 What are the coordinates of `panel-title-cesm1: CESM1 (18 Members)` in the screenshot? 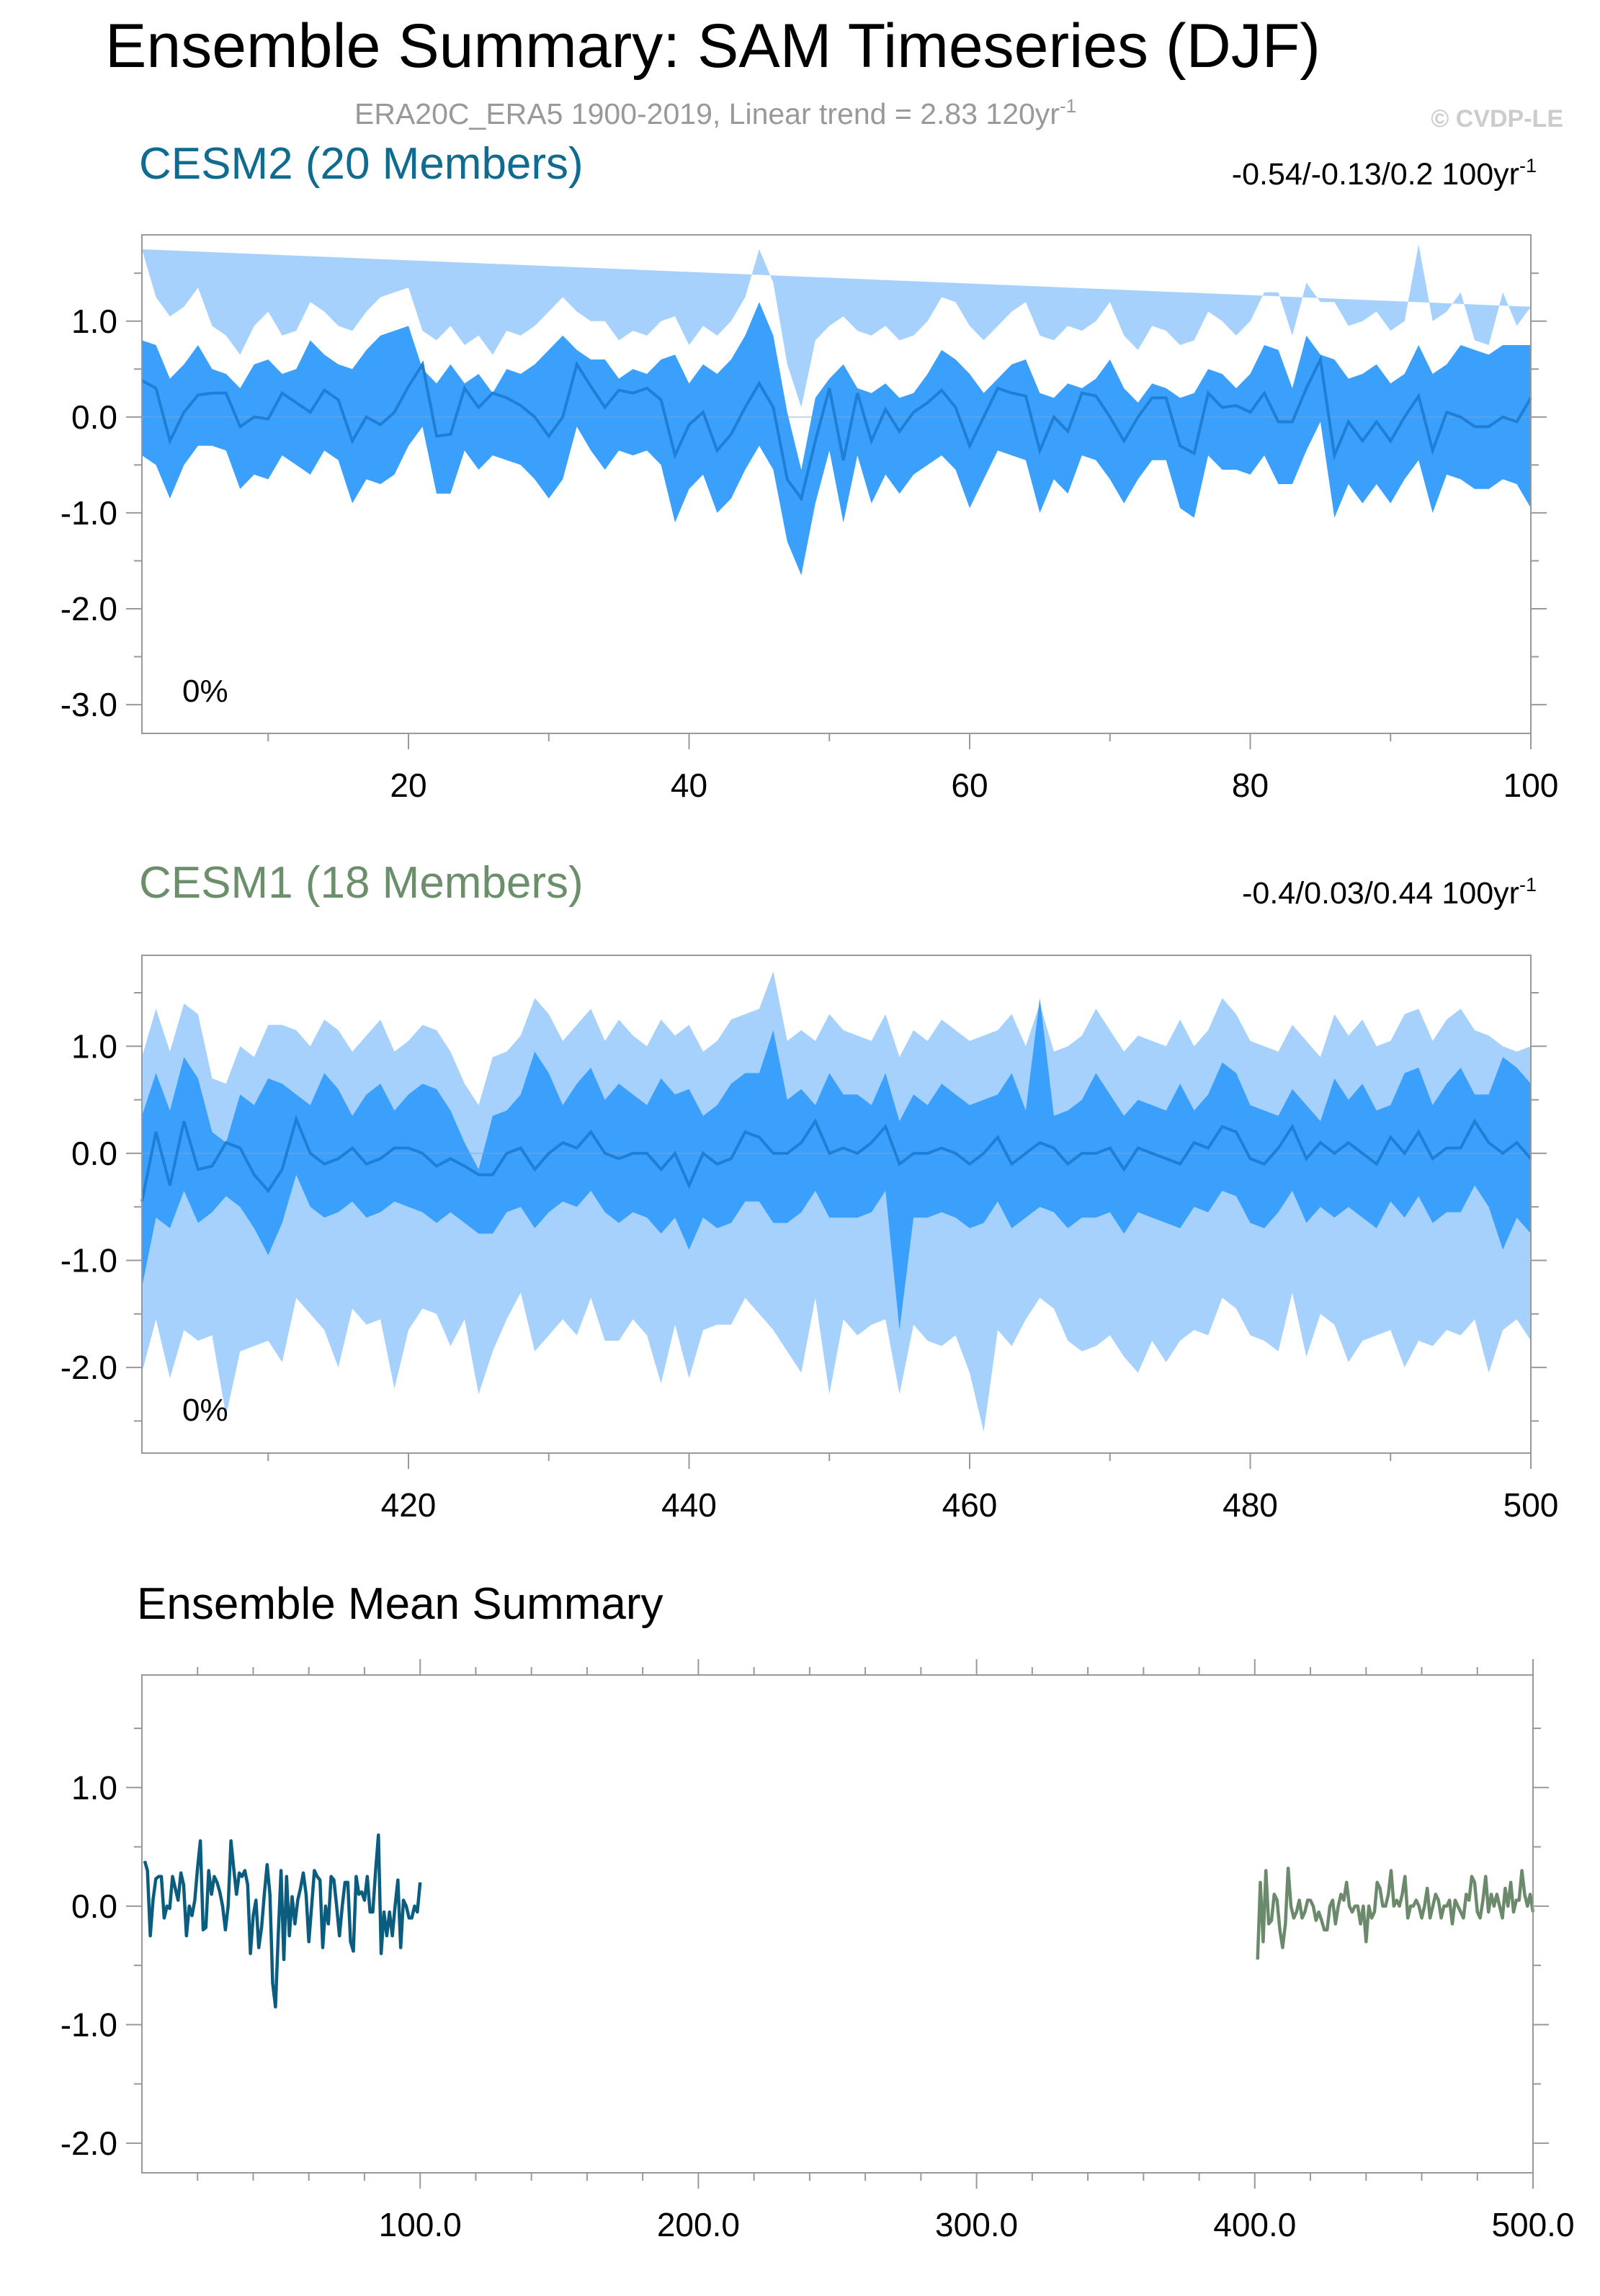 It's located at (361, 883).